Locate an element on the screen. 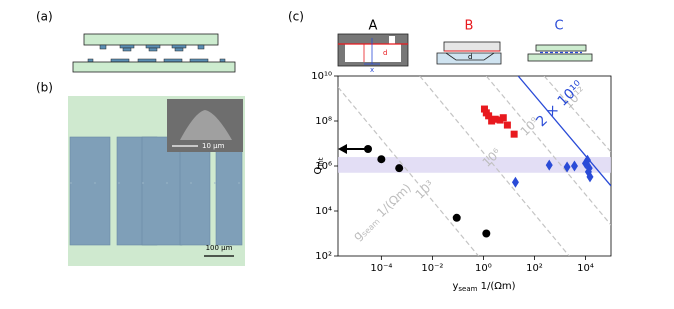  y-tick-label: 10⁶ is located at coordinates (323, 166).